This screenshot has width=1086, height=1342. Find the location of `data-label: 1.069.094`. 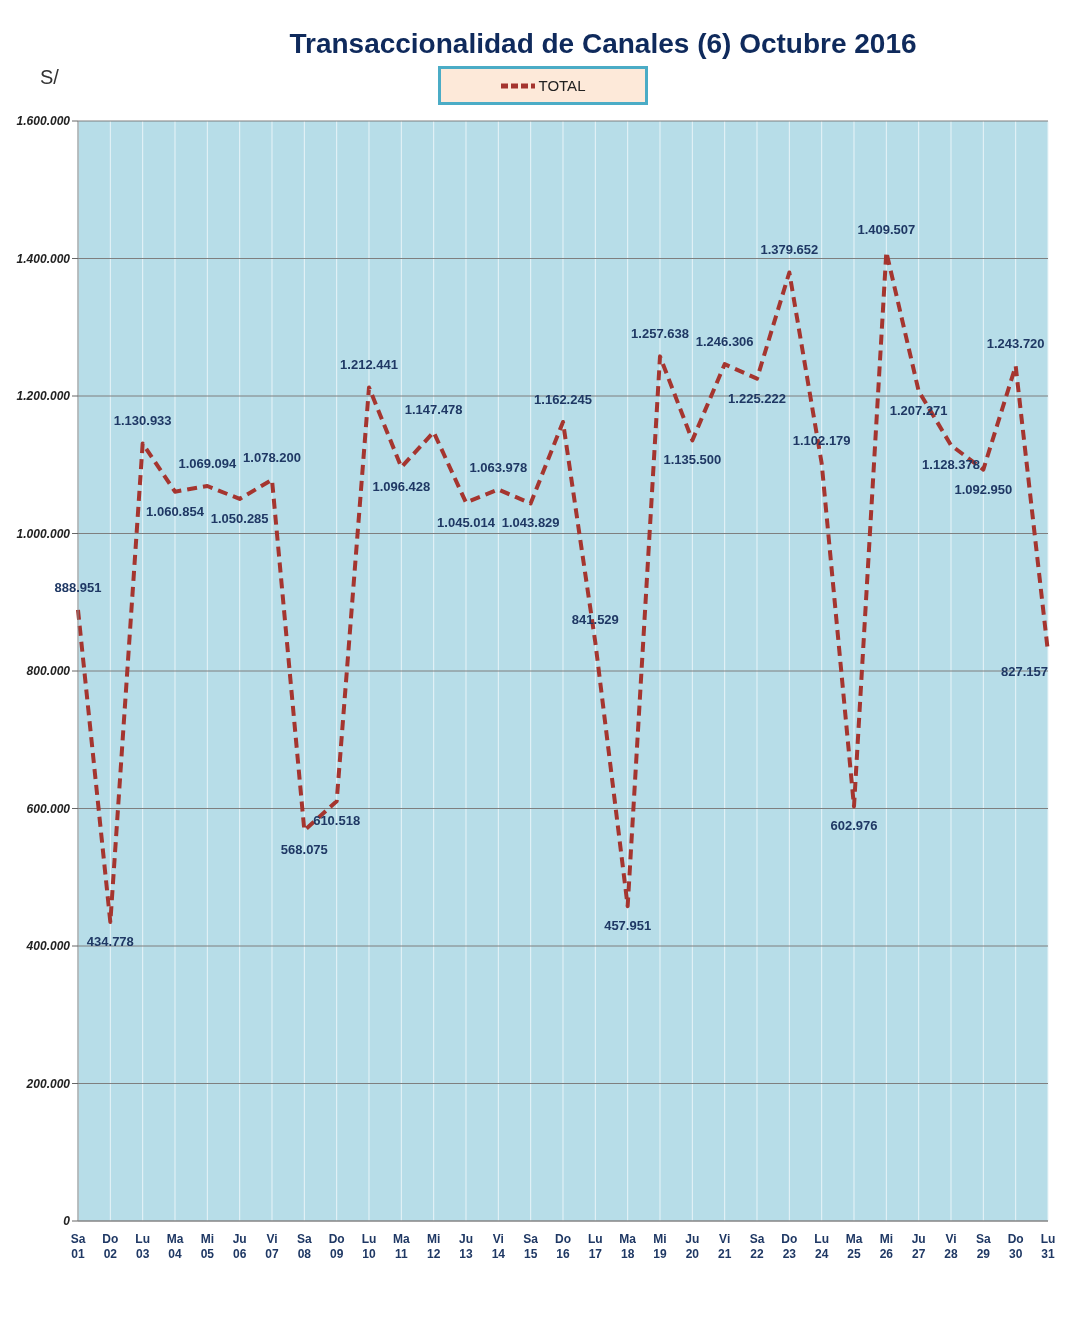

data-label: 1.069.094 is located at coordinates (208, 463).